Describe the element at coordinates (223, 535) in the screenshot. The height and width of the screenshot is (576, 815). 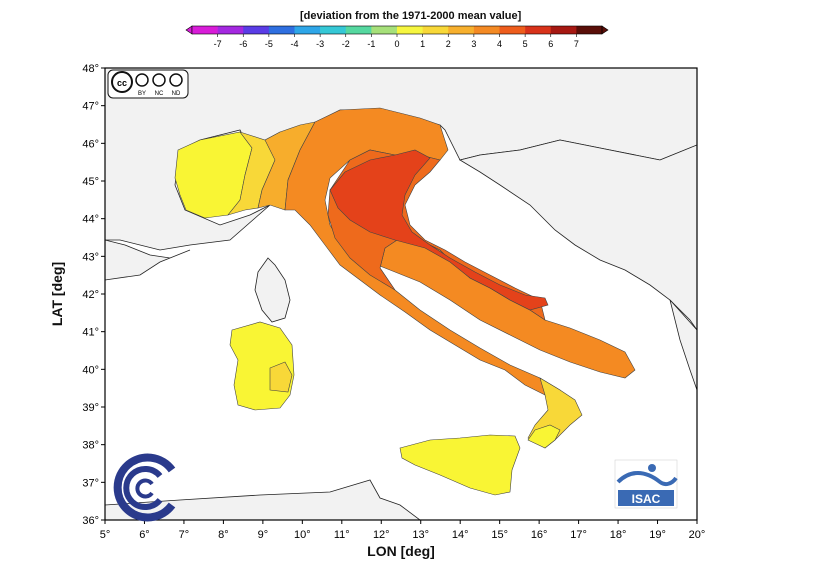
I see `lon-tick-label: 8°` at that location.